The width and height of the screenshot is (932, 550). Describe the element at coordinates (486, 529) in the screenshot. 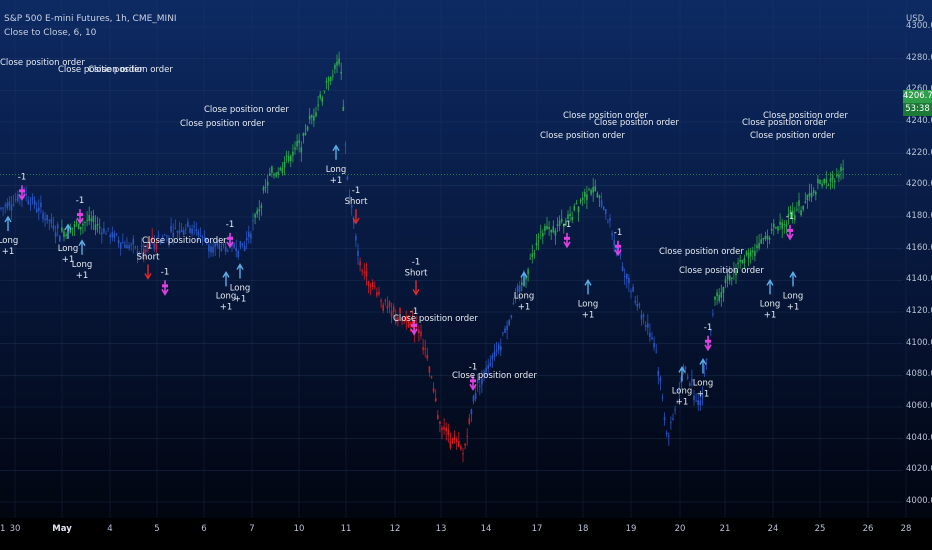

I see `time-tick-label: 14` at that location.